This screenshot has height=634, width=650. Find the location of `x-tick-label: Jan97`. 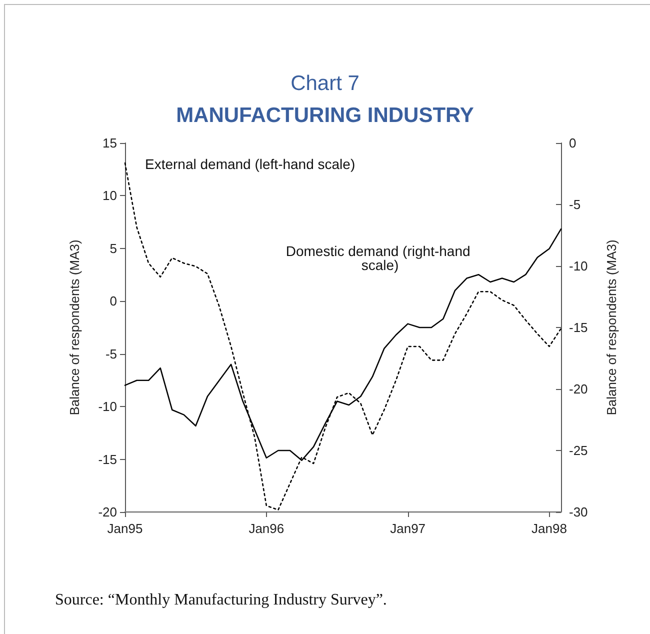

x-tick-label: Jan97 is located at coordinates (408, 528).